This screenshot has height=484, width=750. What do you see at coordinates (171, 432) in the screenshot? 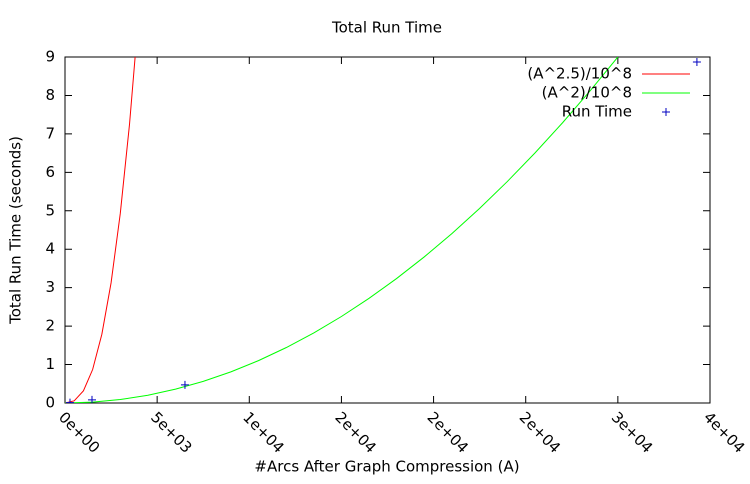
I see `x-tick-label: 5e+03` at bounding box center [171, 432].